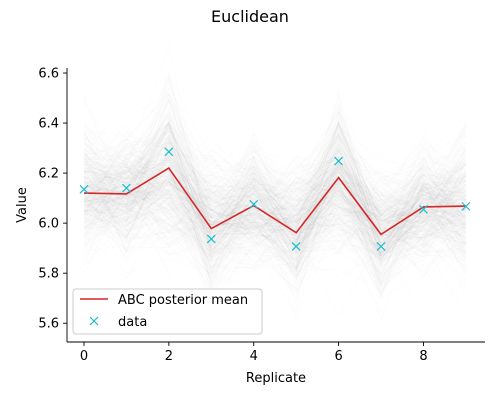  Describe the element at coordinates (423, 356) in the screenshot. I see `x-tick-label: 8` at that location.